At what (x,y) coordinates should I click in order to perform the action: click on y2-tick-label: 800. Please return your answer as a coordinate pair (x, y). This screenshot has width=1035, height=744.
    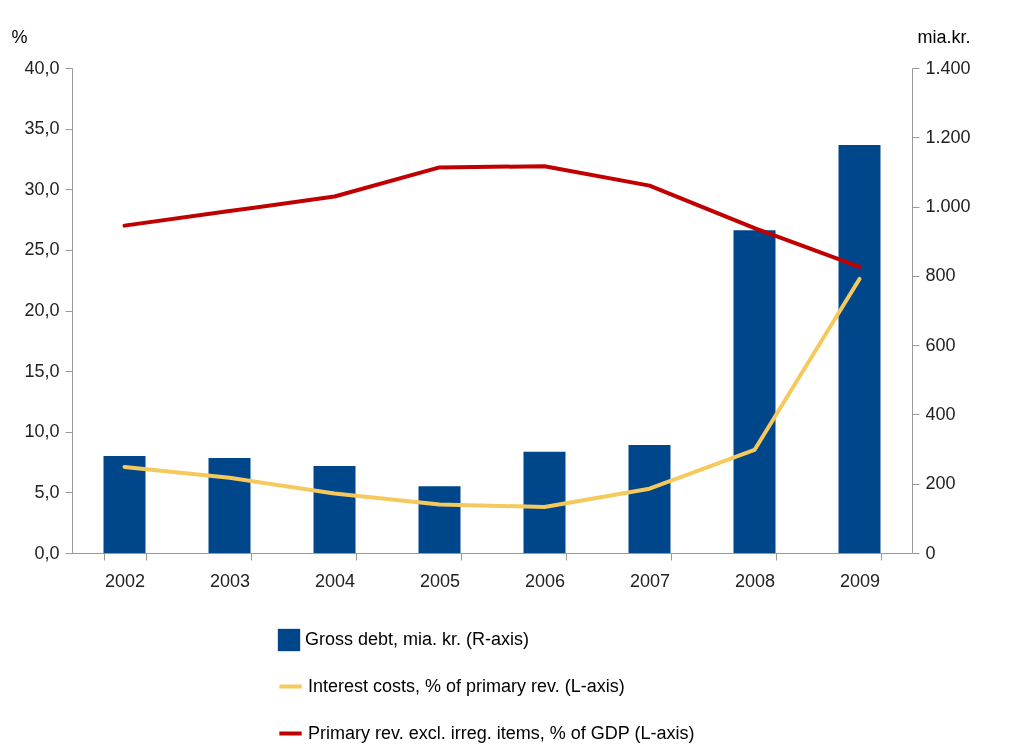
    Looking at the image, I should click on (940, 275).